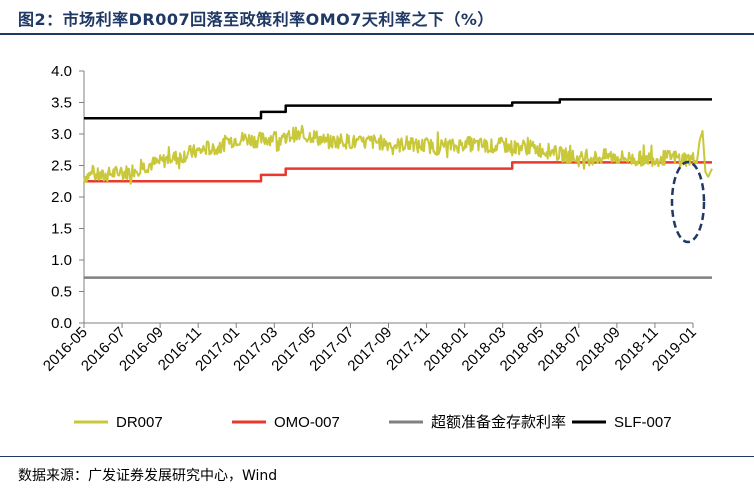  Describe the element at coordinates (61, 323) in the screenshot. I see `y-tick-label: 0.0` at that location.